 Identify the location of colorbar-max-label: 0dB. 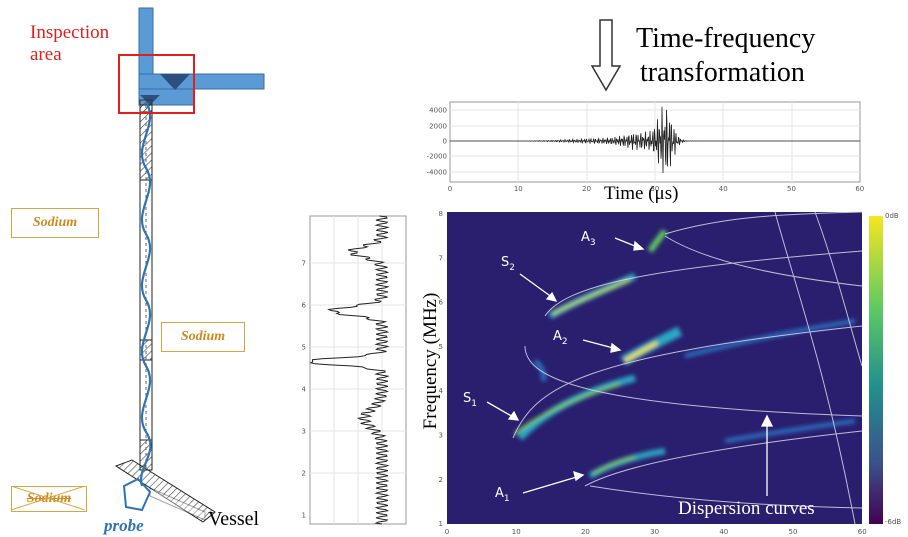
(892, 216).